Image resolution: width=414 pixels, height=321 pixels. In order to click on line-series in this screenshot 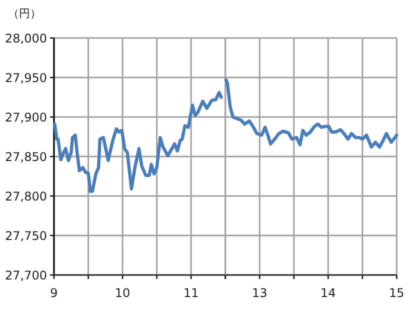, I will do `click(138, 141)`.